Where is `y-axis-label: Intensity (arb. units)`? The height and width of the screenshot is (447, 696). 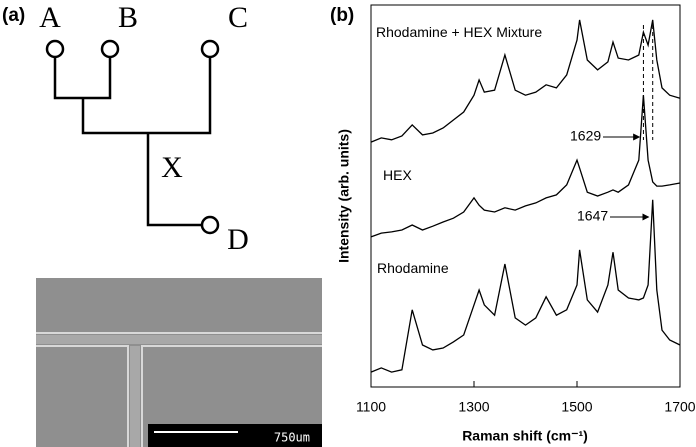
y-axis-label: Intensity (arb. units) is located at coordinates (344, 196).